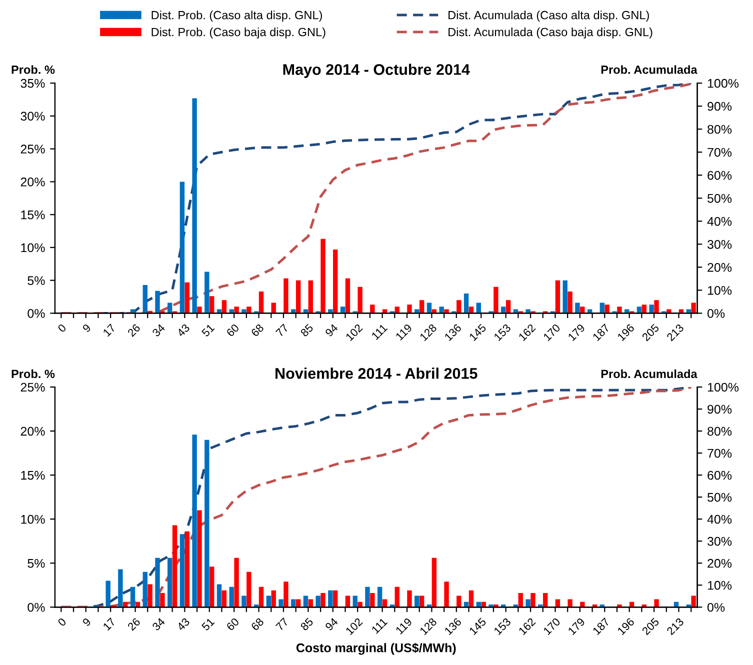 The image size is (753, 665). What do you see at coordinates (233, 624) in the screenshot?
I see `x-tick-label: 60` at bounding box center [233, 624].